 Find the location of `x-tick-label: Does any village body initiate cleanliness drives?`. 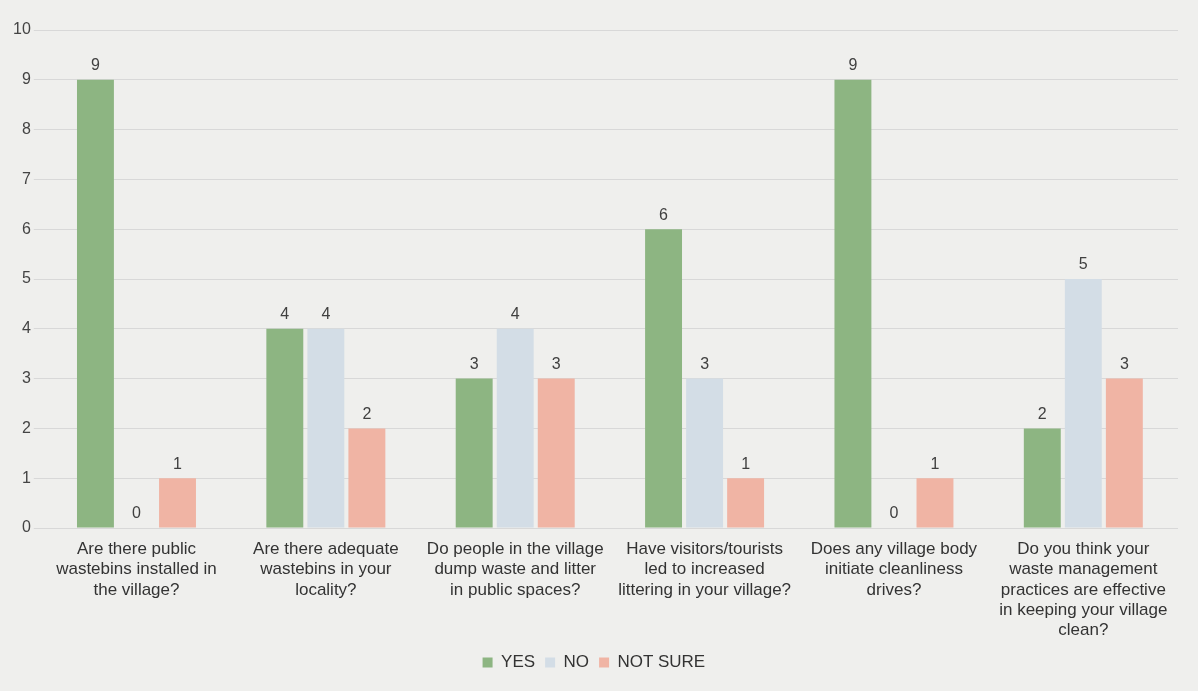

x-tick-label: Does any village body initiate cleanliness drives? is located at coordinates (894, 568).